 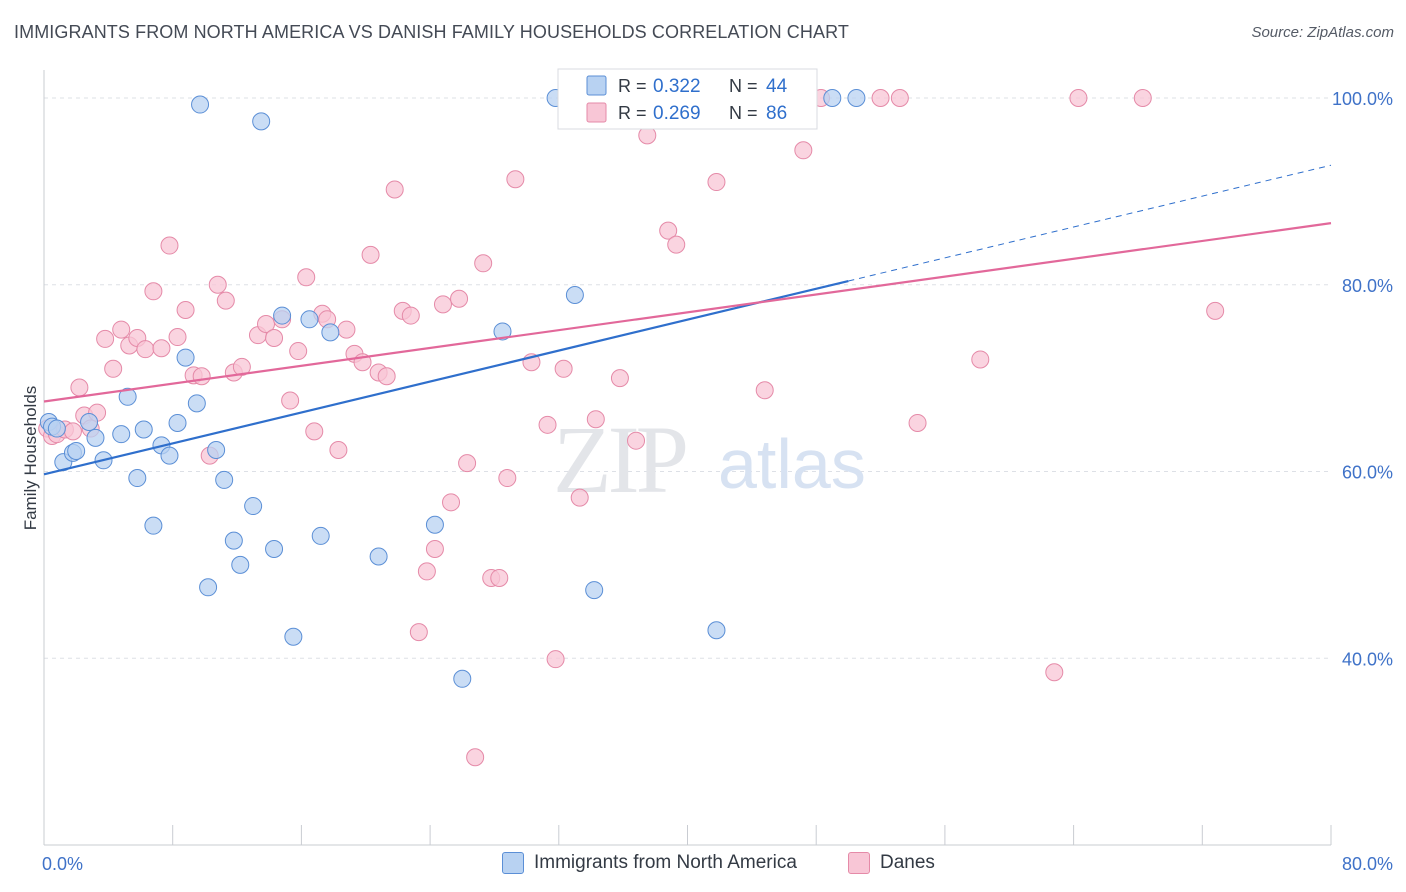 I want to click on legend-item-danes: Danes, so click(x=891, y=863).